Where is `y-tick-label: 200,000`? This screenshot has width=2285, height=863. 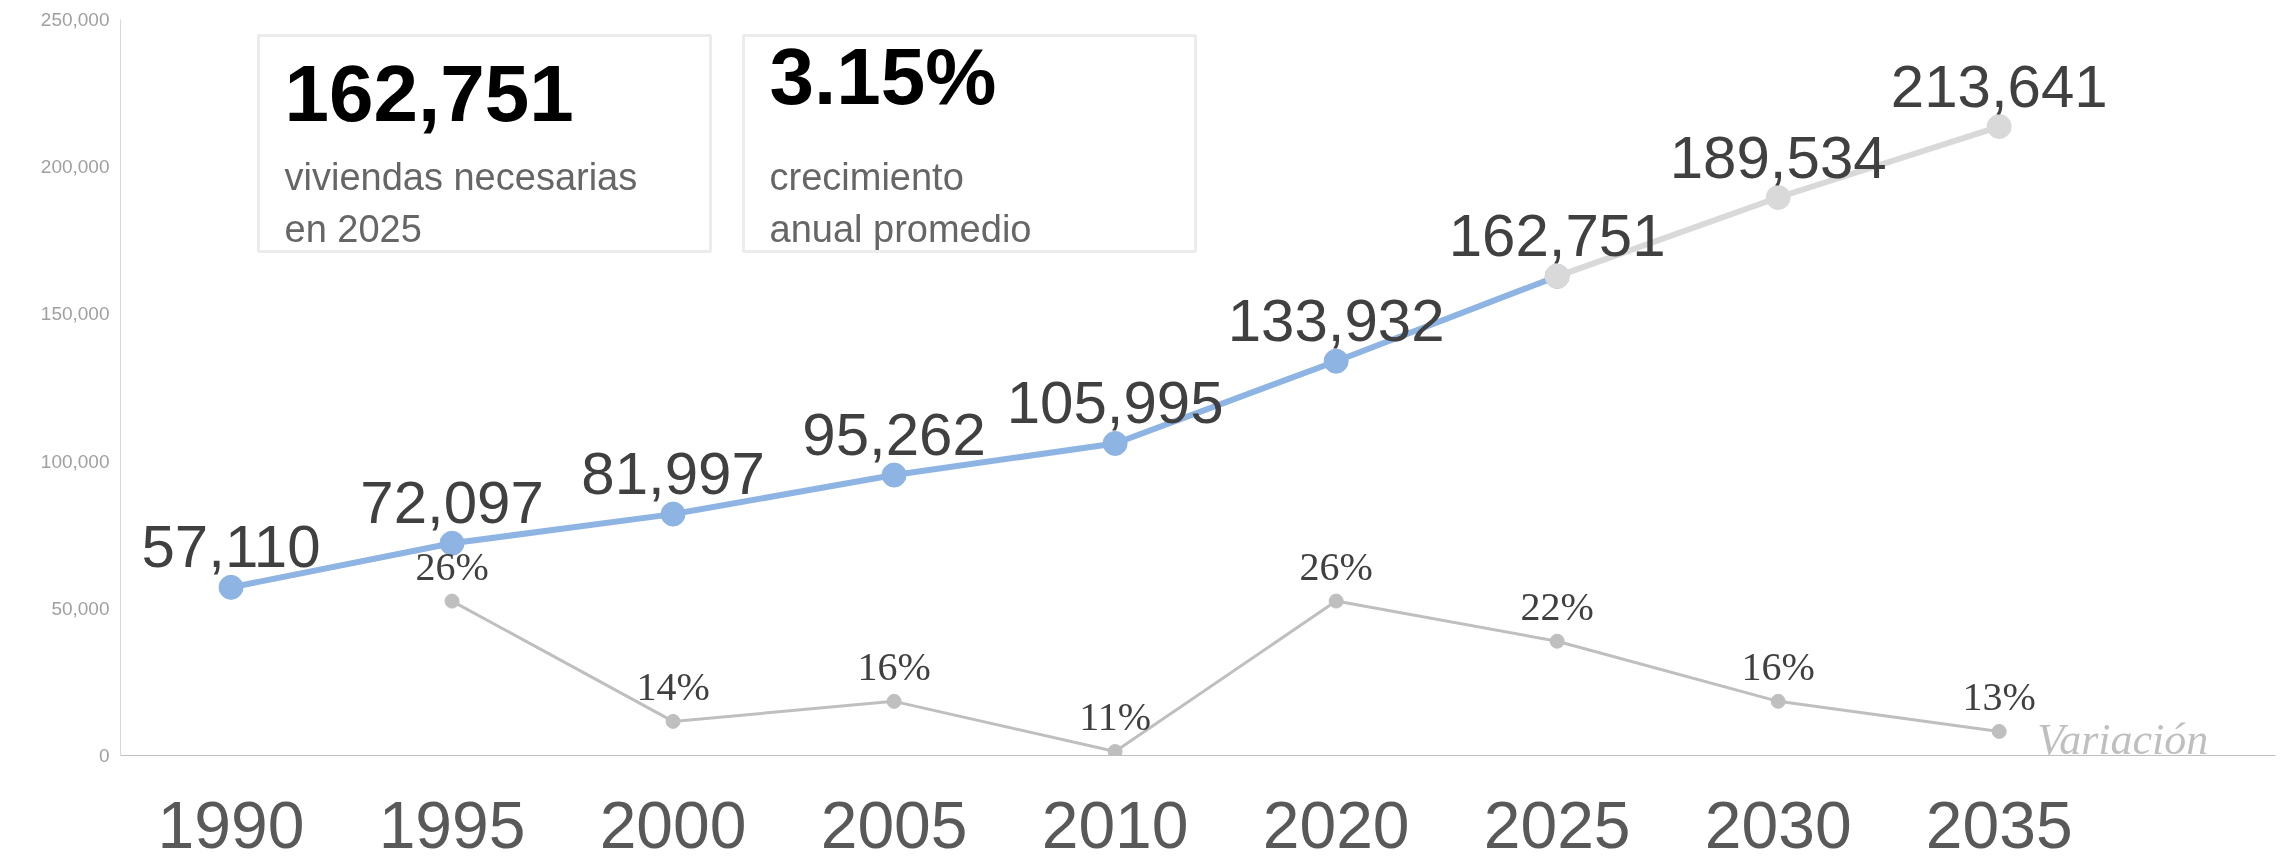 y-tick-label: 200,000 is located at coordinates (75, 167).